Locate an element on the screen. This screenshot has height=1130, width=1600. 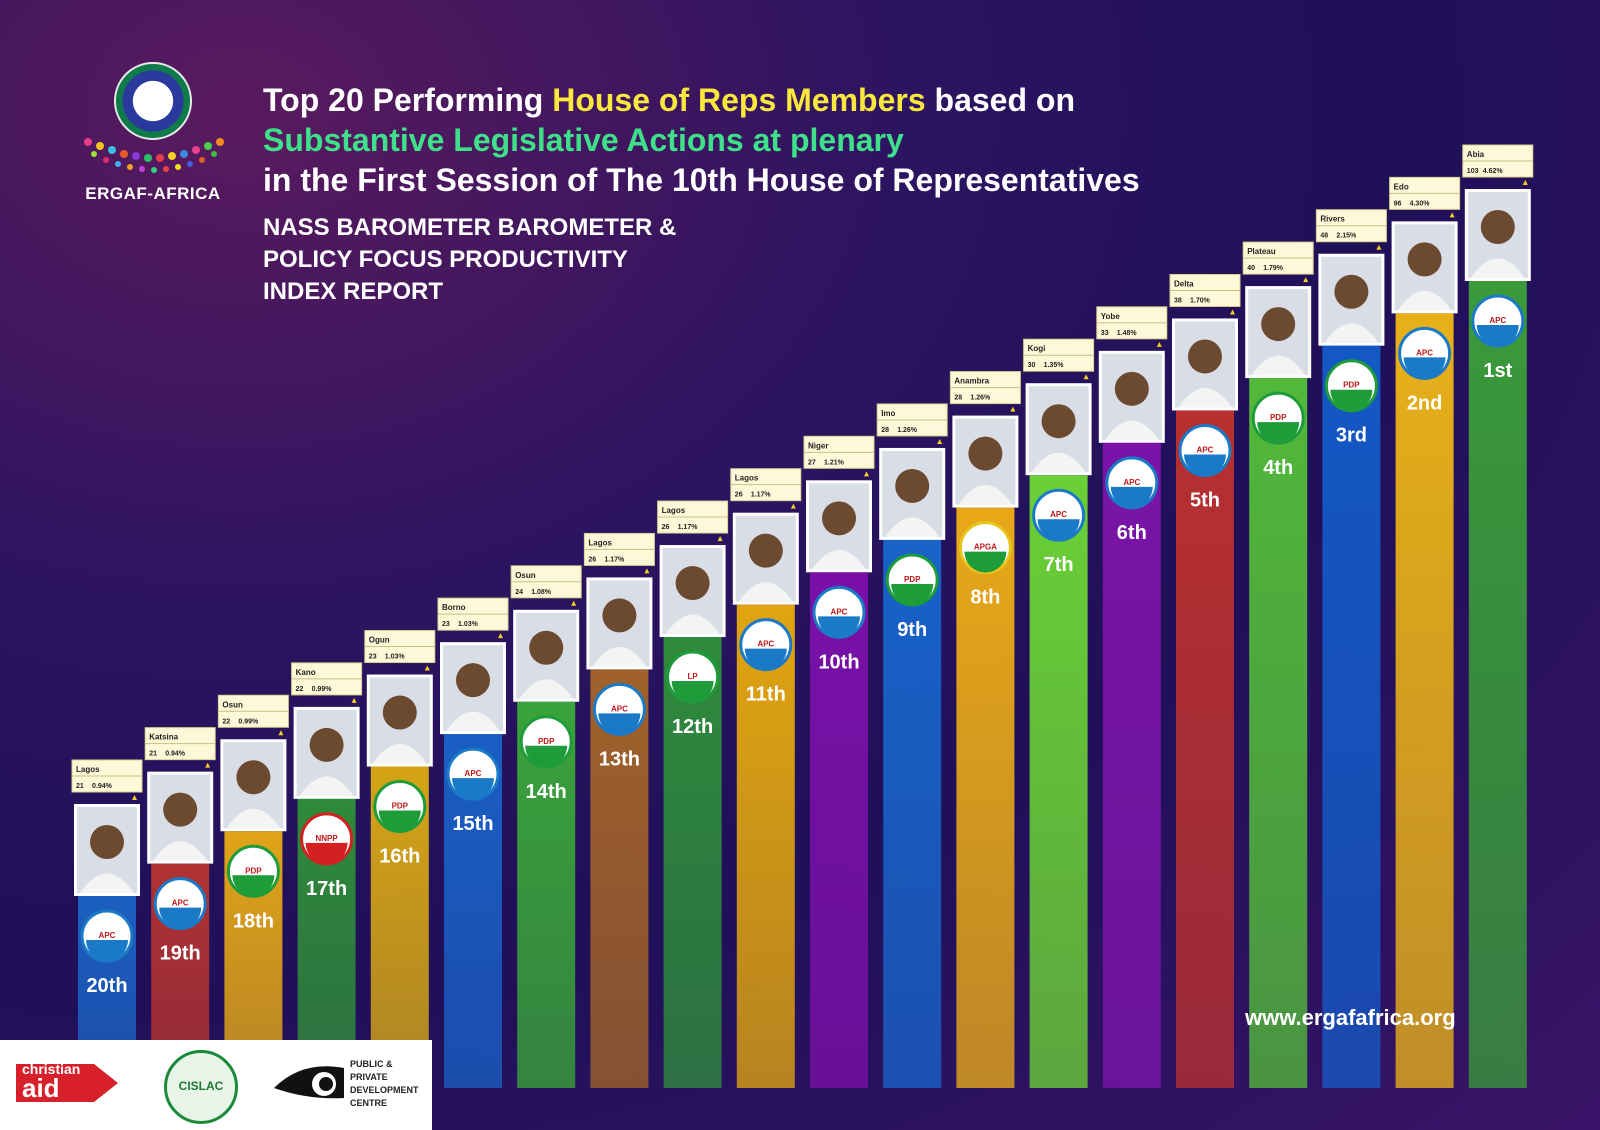
chart-bar-group: Osun 24 1.08% PDP 14th is located at coordinates (546, 826).